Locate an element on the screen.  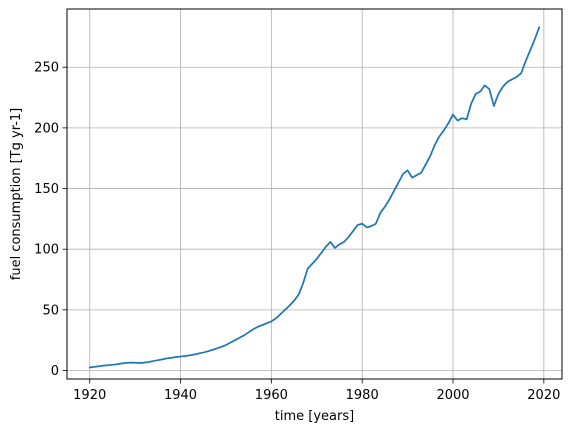
y-tick-label: 200 is located at coordinates (46, 128).